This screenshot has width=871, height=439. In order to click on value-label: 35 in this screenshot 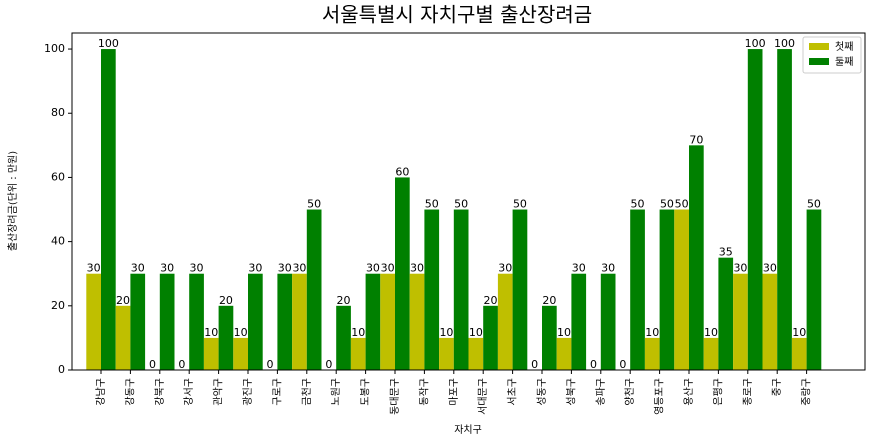, I will do `click(726, 252)`.